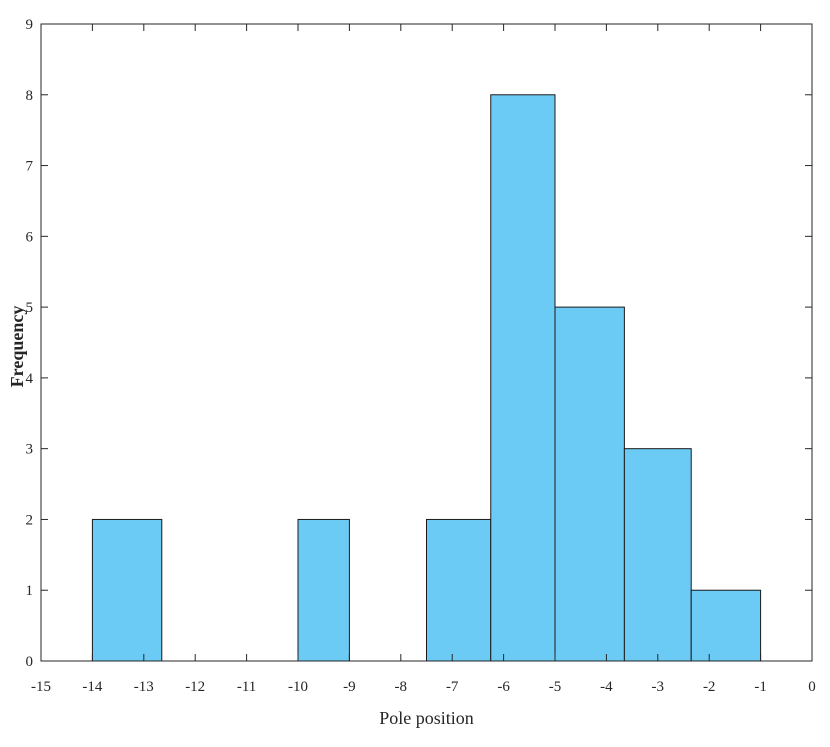 The height and width of the screenshot is (747, 830). What do you see at coordinates (30, 96) in the screenshot?
I see `y-tick-label: 8` at bounding box center [30, 96].